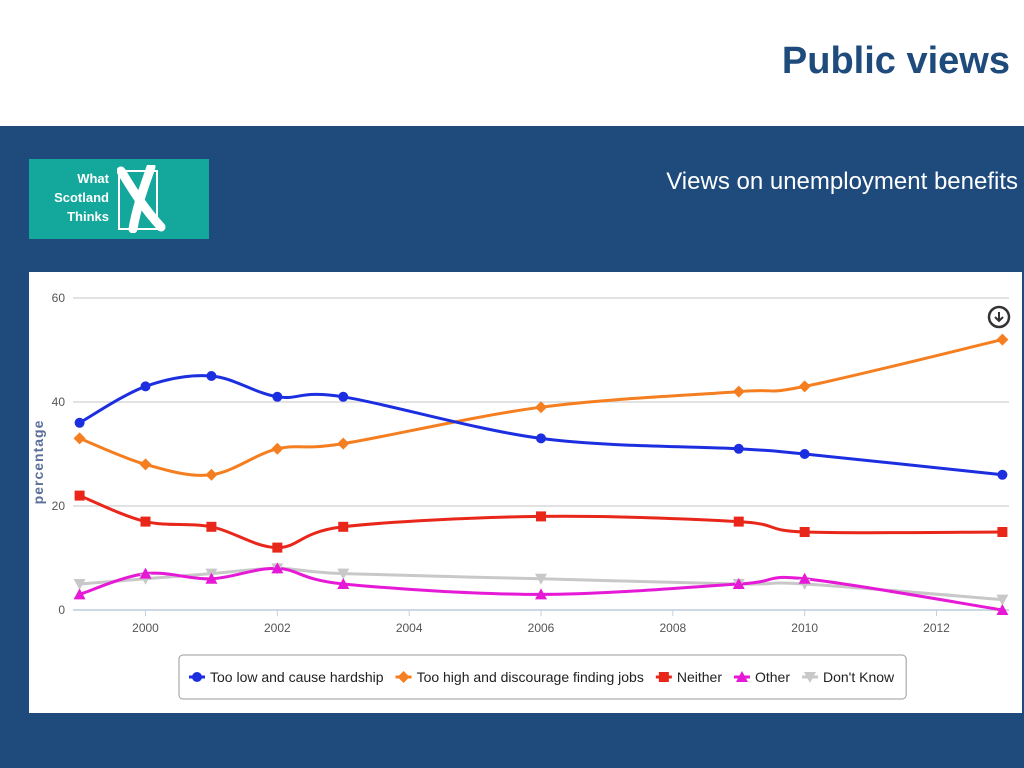 The height and width of the screenshot is (768, 1024). Describe the element at coordinates (145, 628) in the screenshot. I see `x-tick-label: 2000` at that location.